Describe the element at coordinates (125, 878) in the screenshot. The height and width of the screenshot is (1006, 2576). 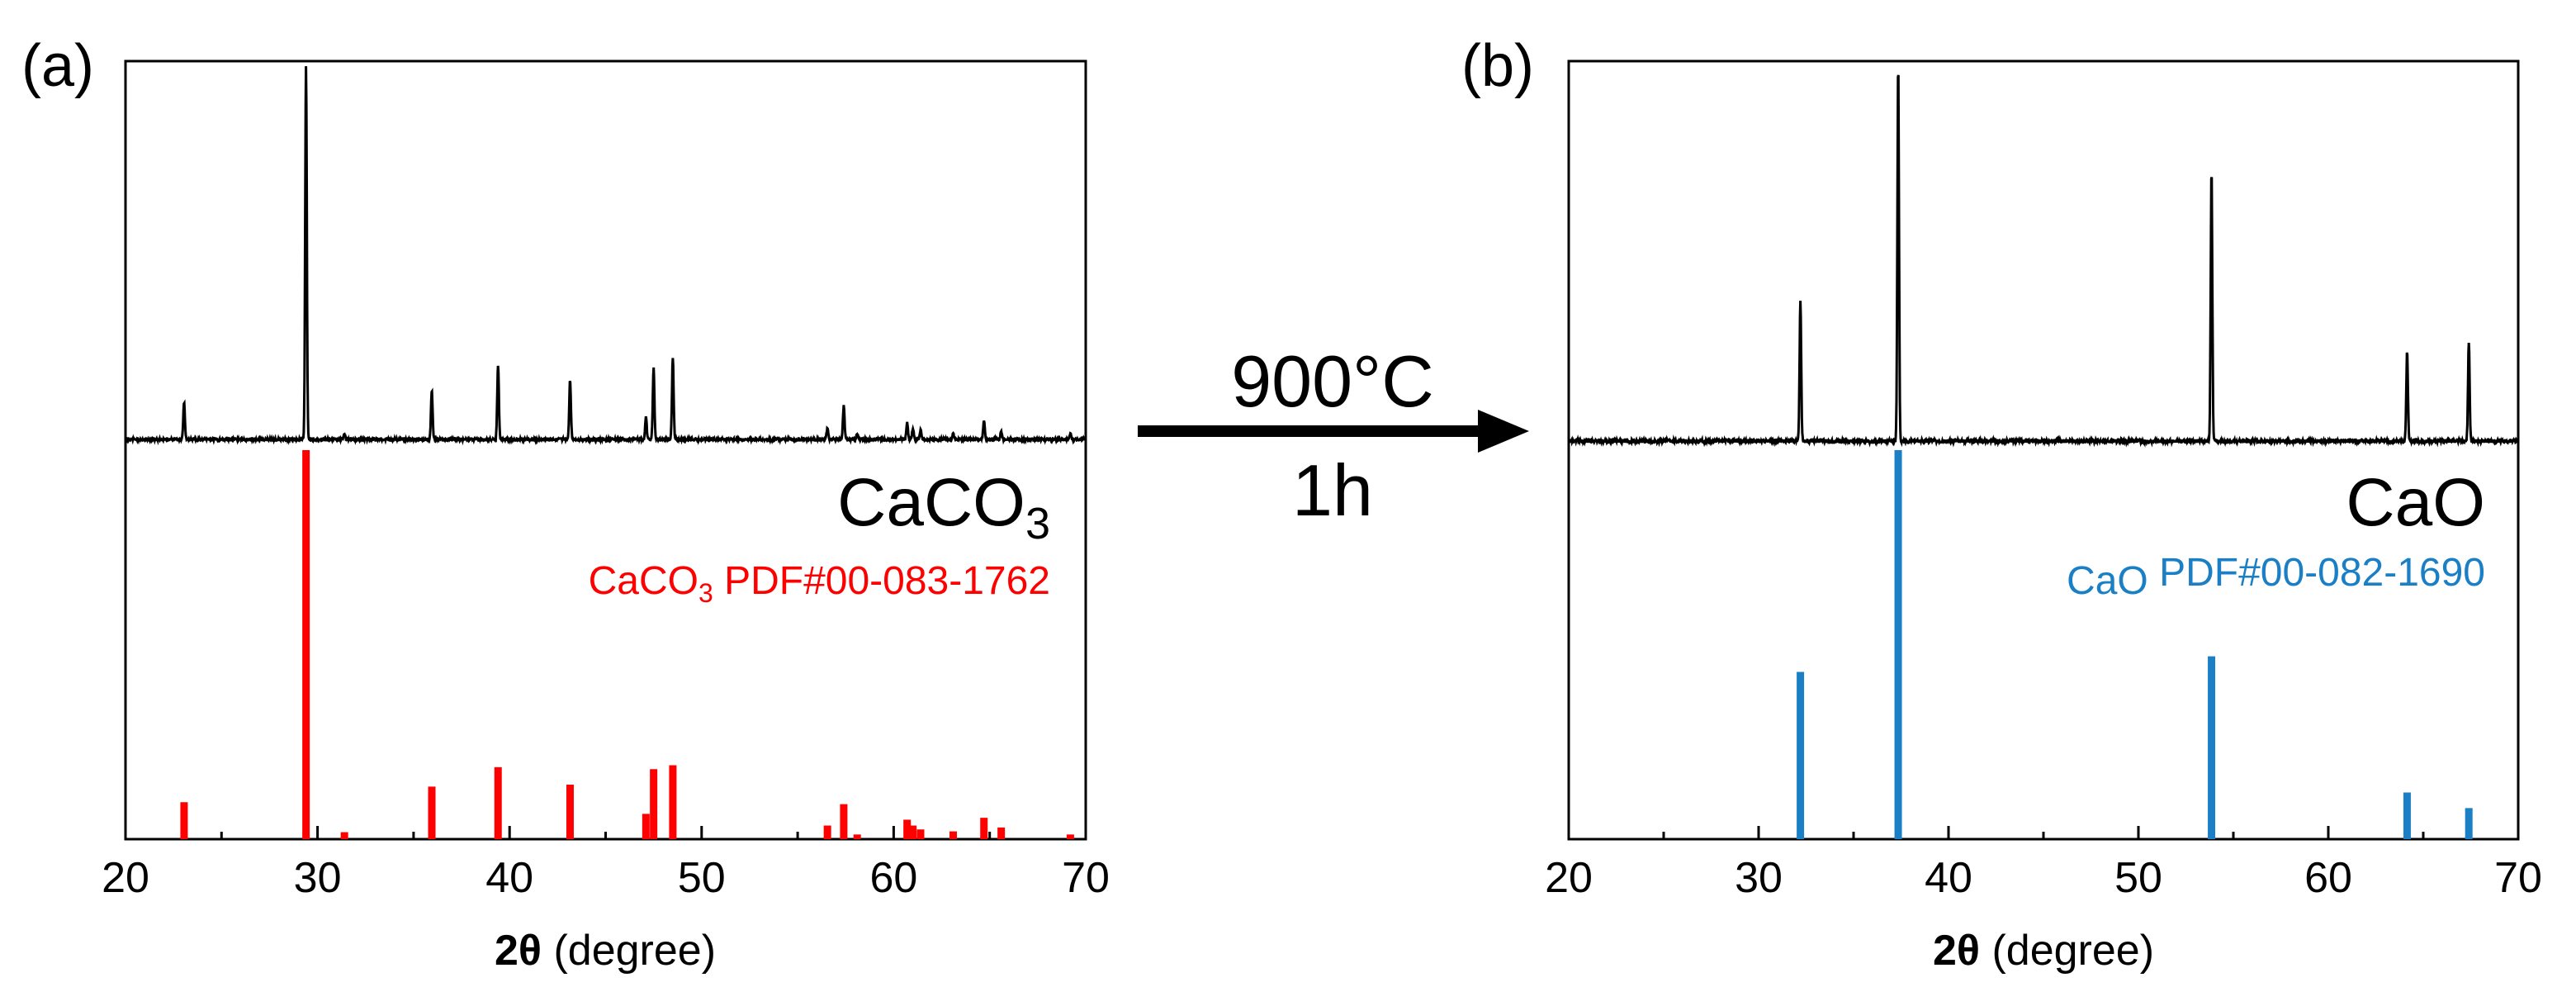
I see `x-tick-label-a-0: 20` at that location.